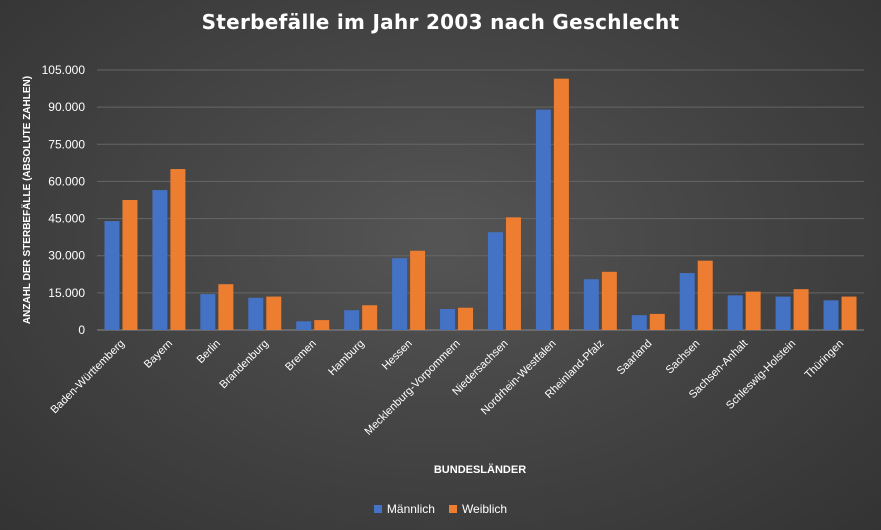  What do you see at coordinates (480, 469) in the screenshot?
I see `x-axis-title: BUNDESLÄNDER` at bounding box center [480, 469].